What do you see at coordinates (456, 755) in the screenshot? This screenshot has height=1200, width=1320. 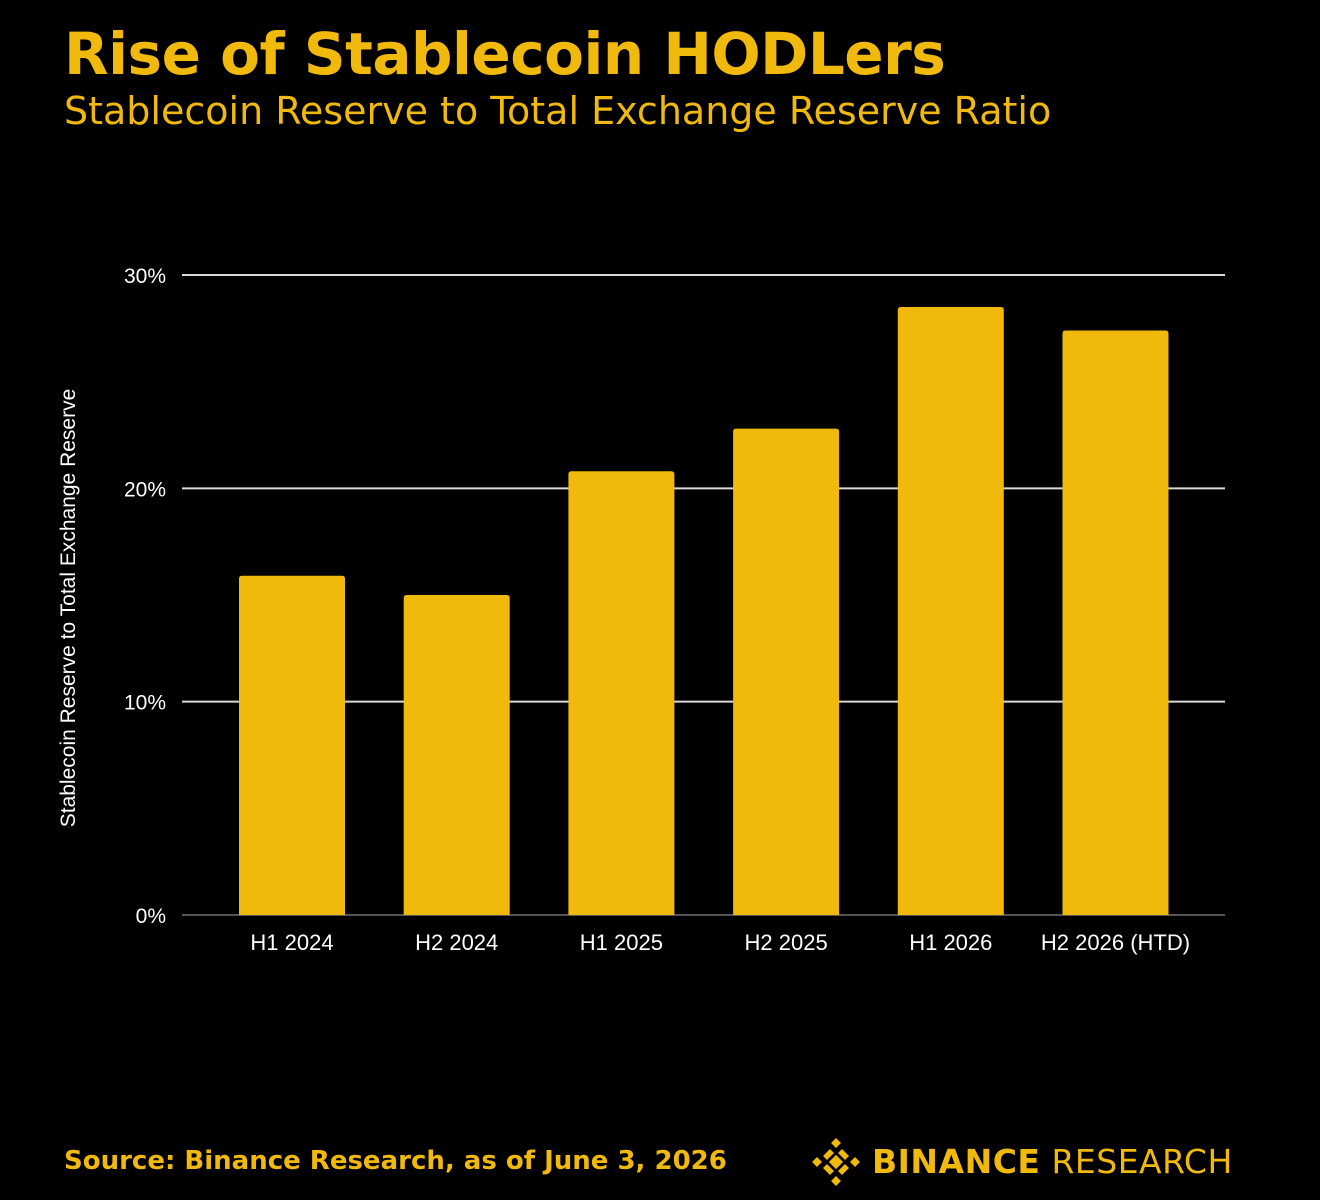 I see `bar-h2-2024` at bounding box center [456, 755].